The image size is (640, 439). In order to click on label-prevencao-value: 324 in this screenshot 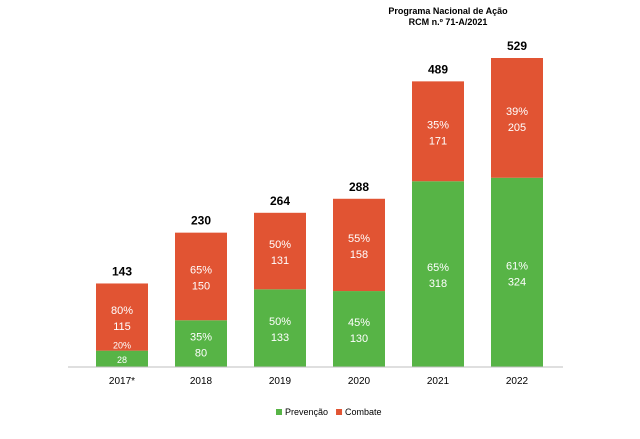, I will do `click(517, 282)`.